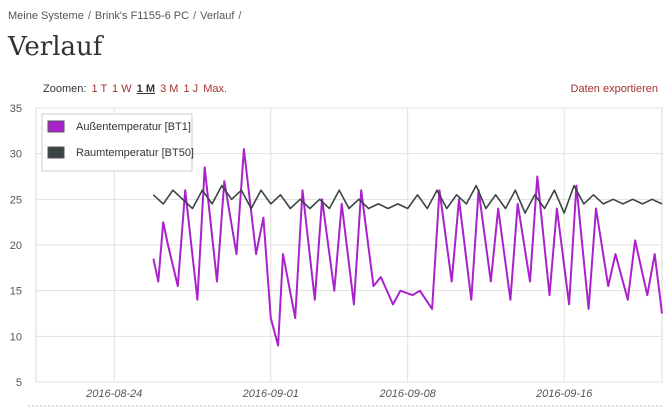 The width and height of the screenshot is (672, 412). What do you see at coordinates (191, 89) in the screenshot?
I see `zoom-option-1-year: 1 J` at bounding box center [191, 89].